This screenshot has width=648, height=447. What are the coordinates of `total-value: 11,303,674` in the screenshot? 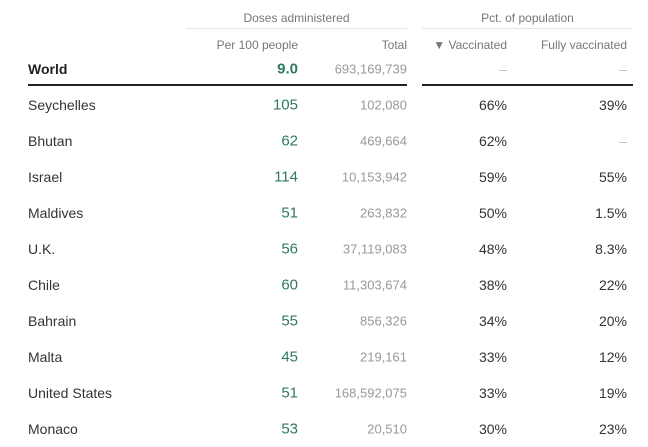 It's located at (374, 285).